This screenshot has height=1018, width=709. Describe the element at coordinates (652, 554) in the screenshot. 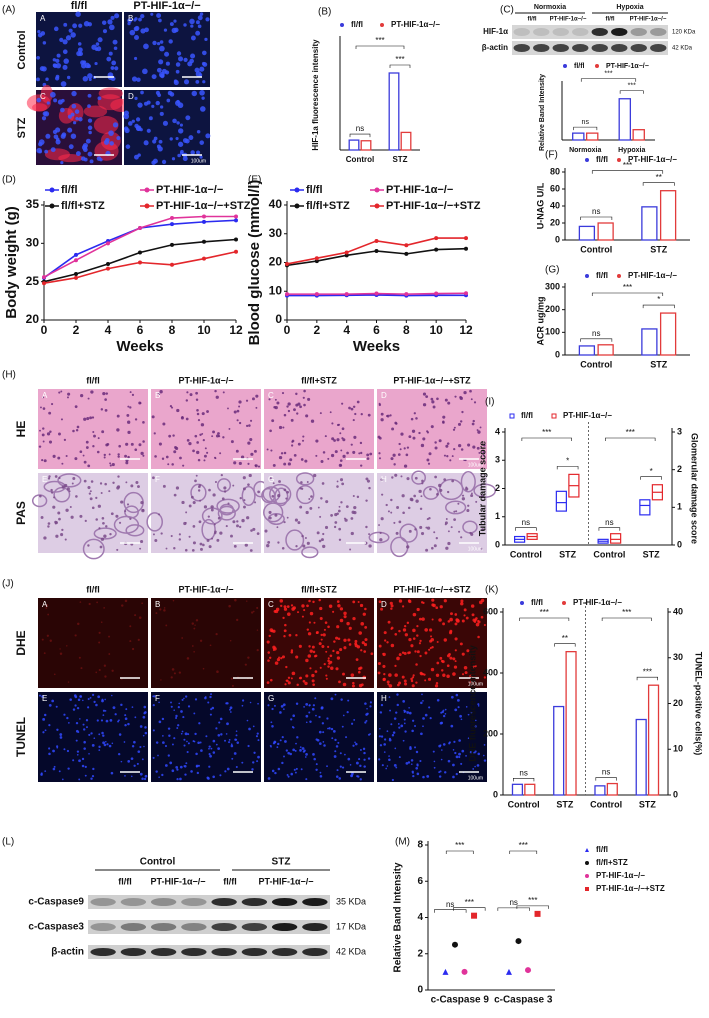

I see `x-tick-label: STZ` at that location.